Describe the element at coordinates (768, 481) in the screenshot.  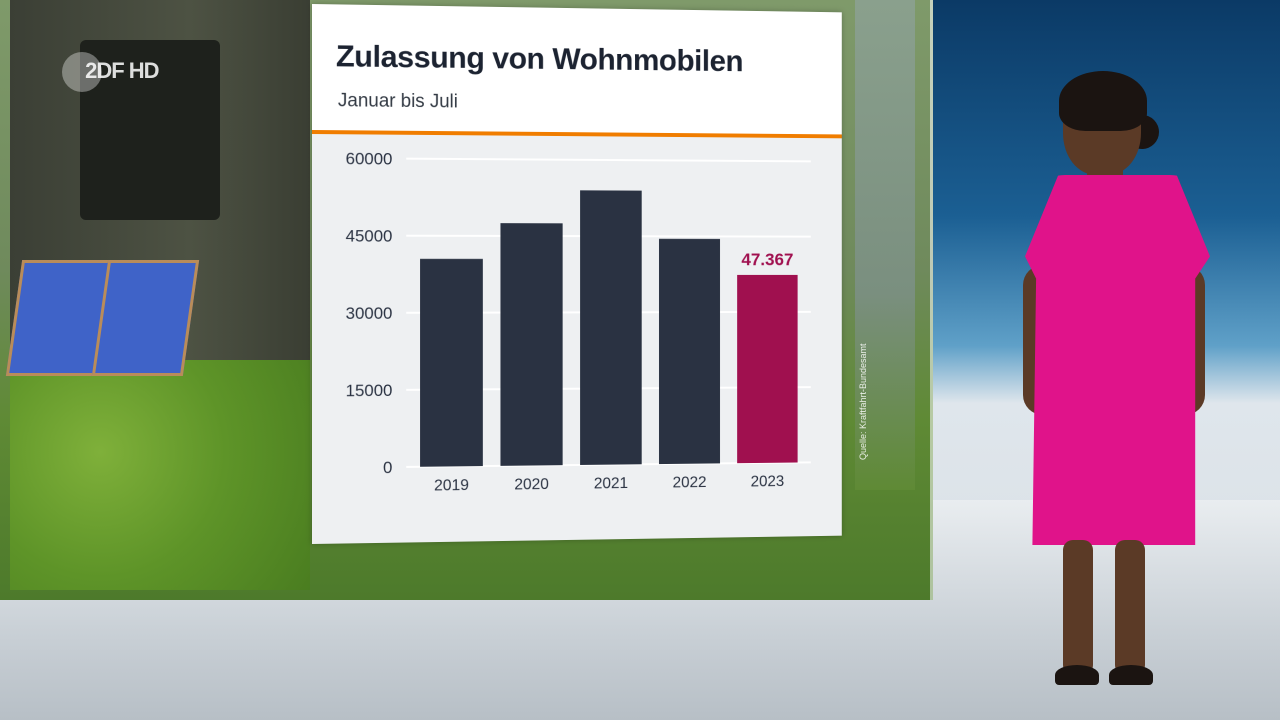
I see `x-tick-label: 2023` at that location.